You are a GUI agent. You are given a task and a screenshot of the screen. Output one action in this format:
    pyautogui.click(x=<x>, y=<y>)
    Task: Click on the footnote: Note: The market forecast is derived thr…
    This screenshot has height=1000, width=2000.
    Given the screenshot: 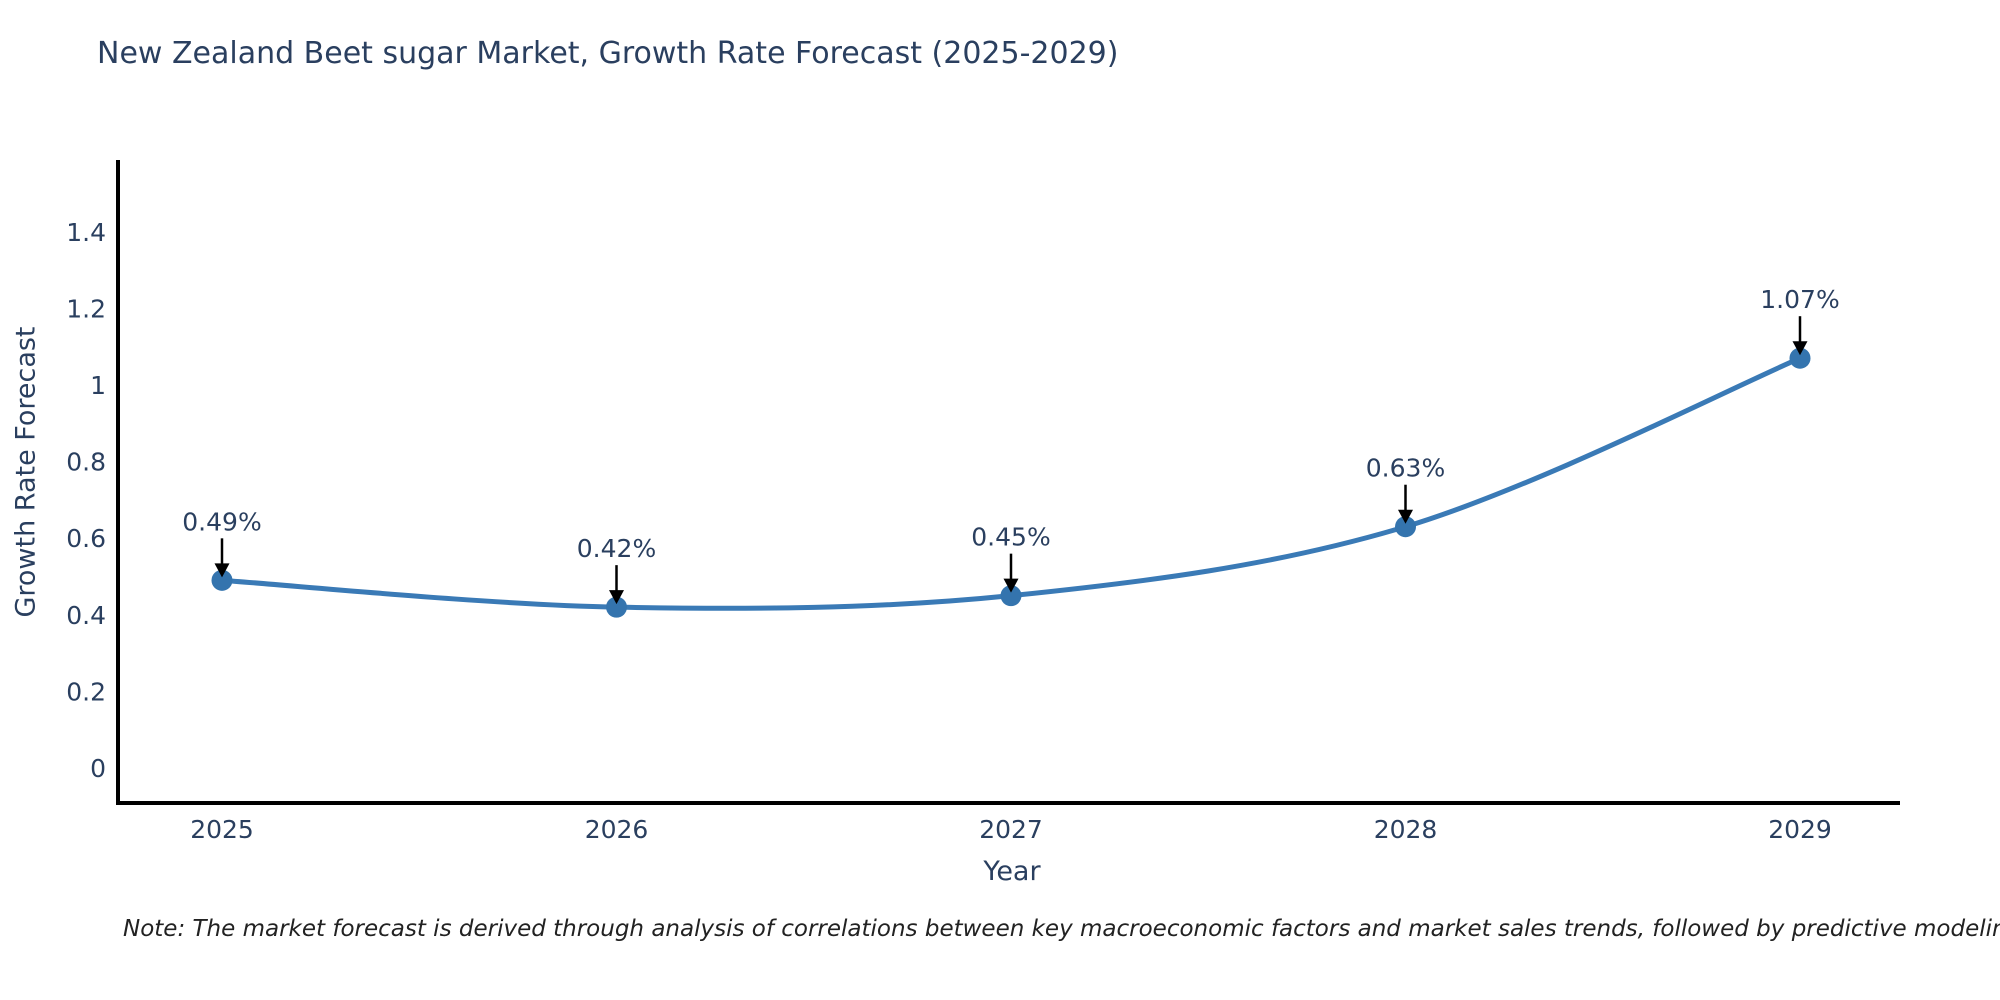 What is the action you would take?
    pyautogui.click(x=1061, y=929)
    